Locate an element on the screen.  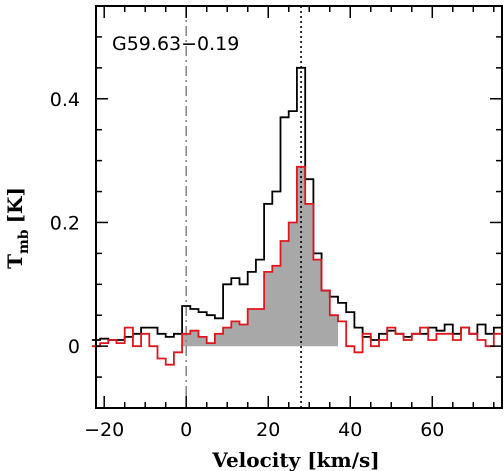
y-axis-label: Tmb [K] is located at coordinates (17, 228).